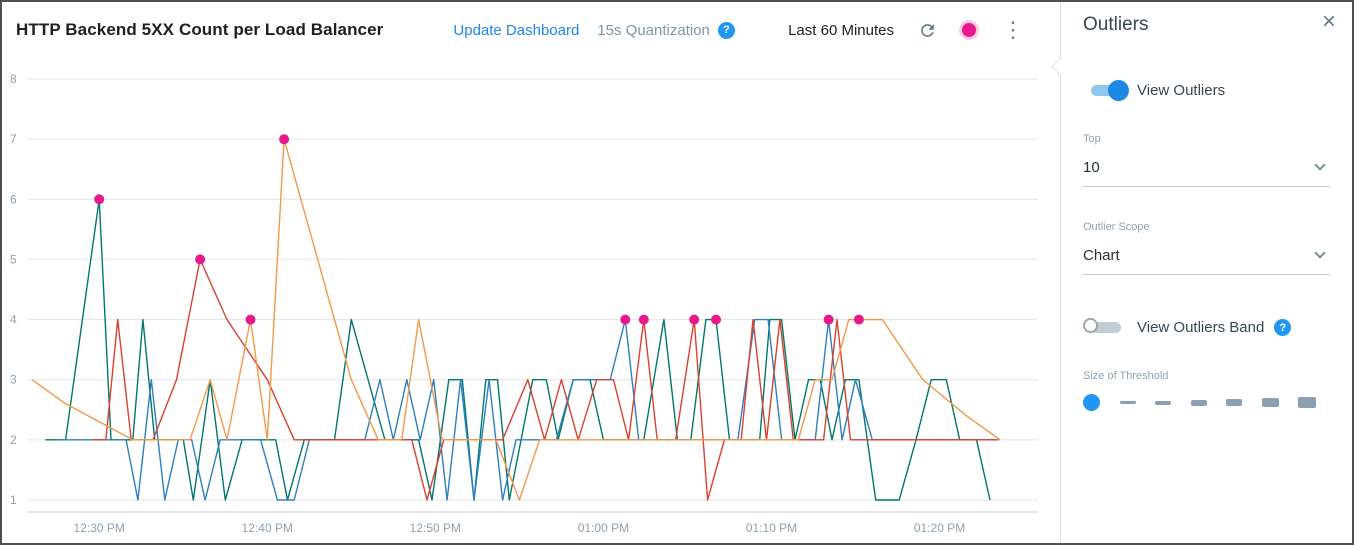 The height and width of the screenshot is (545, 1354). Describe the element at coordinates (1101, 255) in the screenshot. I see `outlier-scope-value: Chart` at that location.